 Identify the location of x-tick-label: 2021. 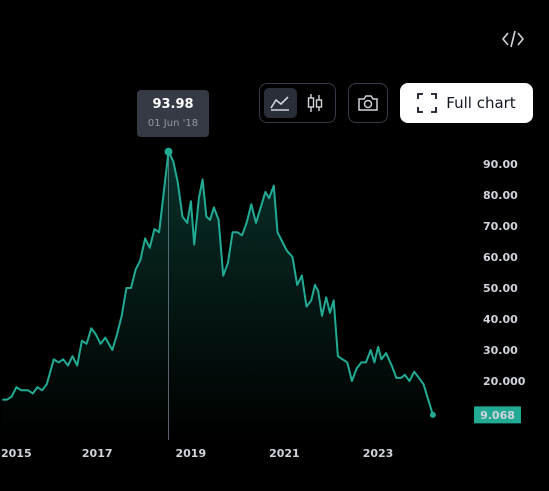
(284, 453).